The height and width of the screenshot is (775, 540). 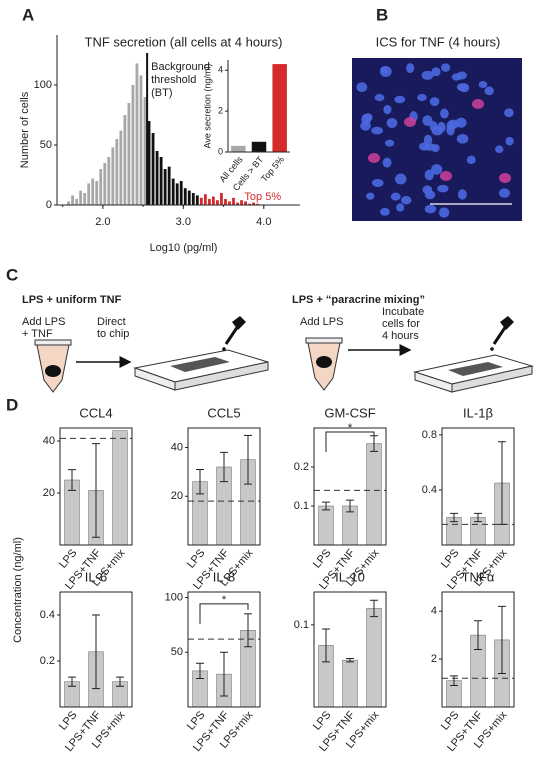 I want to click on micrograph, so click(x=437, y=139).